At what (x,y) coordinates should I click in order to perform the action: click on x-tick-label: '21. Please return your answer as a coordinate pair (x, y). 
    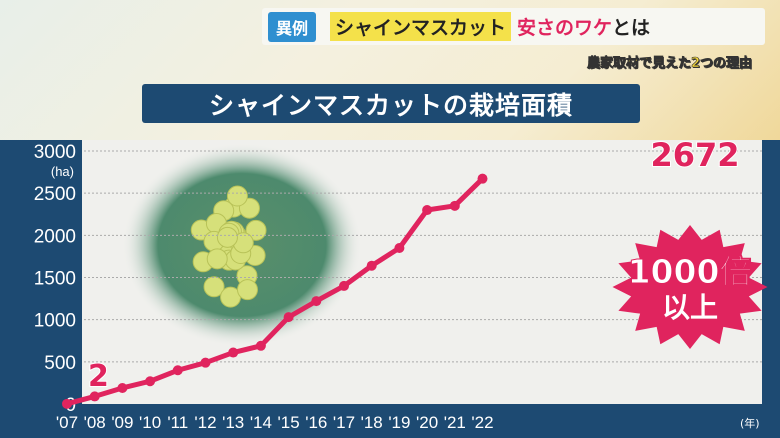
    Looking at the image, I should click on (455, 422).